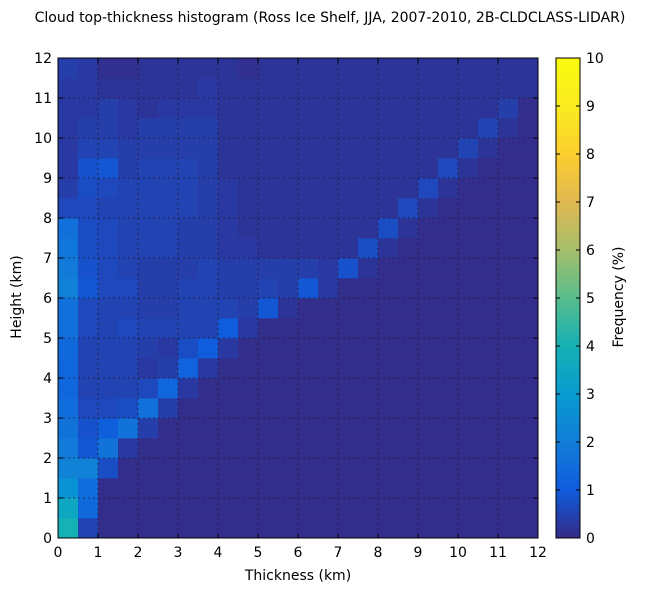  What do you see at coordinates (590, 491) in the screenshot?
I see `colorbar-tick-label: 1` at bounding box center [590, 491].